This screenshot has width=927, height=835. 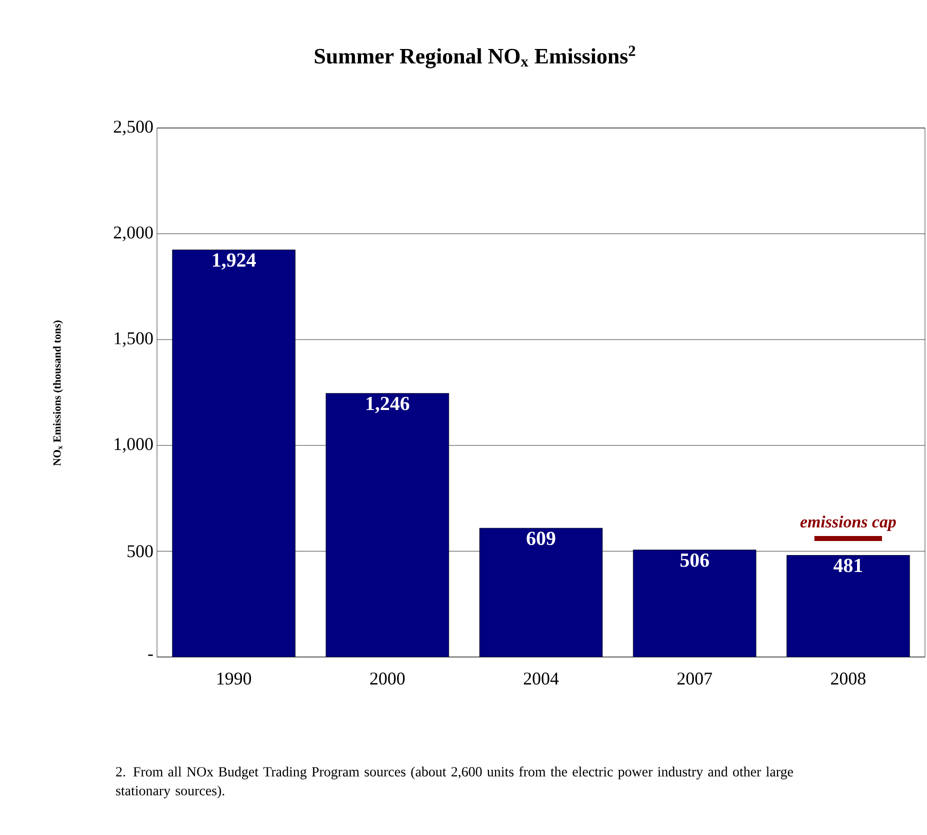 I want to click on x-tick-label: 2000, so click(x=387, y=678).